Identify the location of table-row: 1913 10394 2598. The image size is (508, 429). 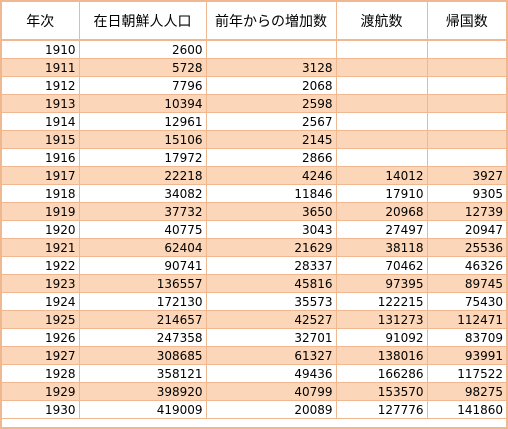
(254, 103).